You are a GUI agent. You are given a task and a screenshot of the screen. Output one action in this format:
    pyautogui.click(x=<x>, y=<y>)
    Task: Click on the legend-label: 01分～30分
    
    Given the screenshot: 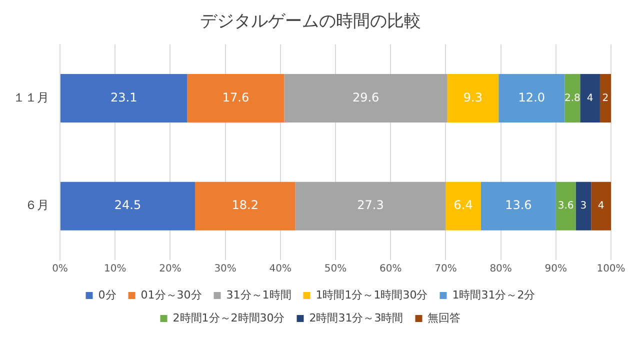 What is the action you would take?
    pyautogui.click(x=171, y=295)
    